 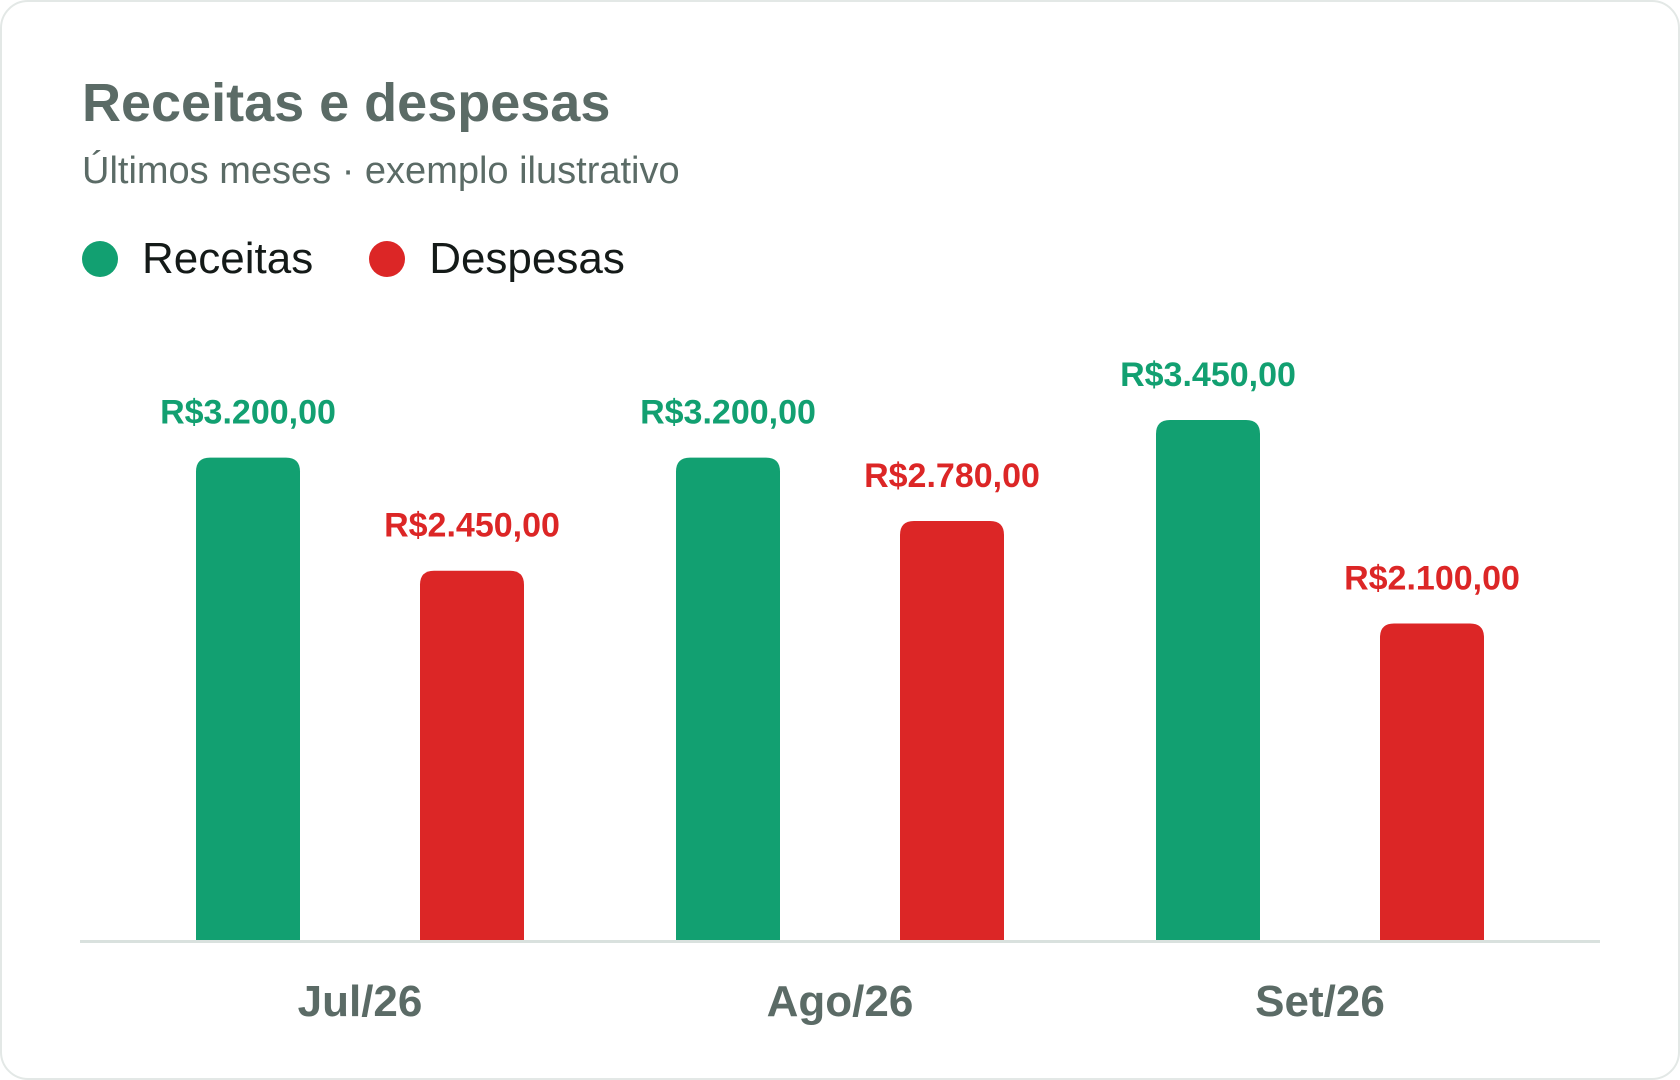 I want to click on legend-label-despesas: Despesas, so click(x=527, y=258).